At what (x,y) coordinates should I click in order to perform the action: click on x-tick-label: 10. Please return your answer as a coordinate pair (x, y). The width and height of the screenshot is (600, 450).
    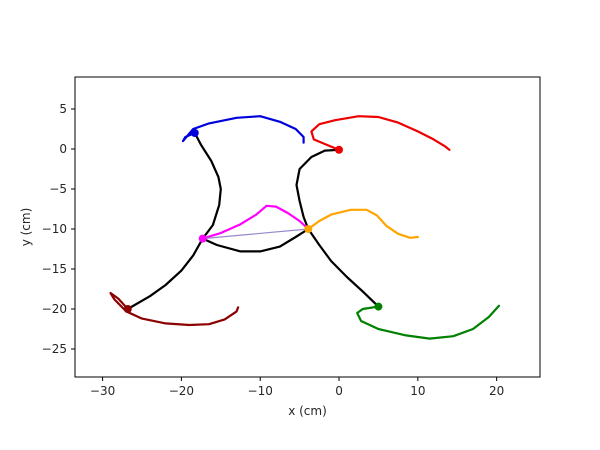
    Looking at the image, I should click on (417, 391).